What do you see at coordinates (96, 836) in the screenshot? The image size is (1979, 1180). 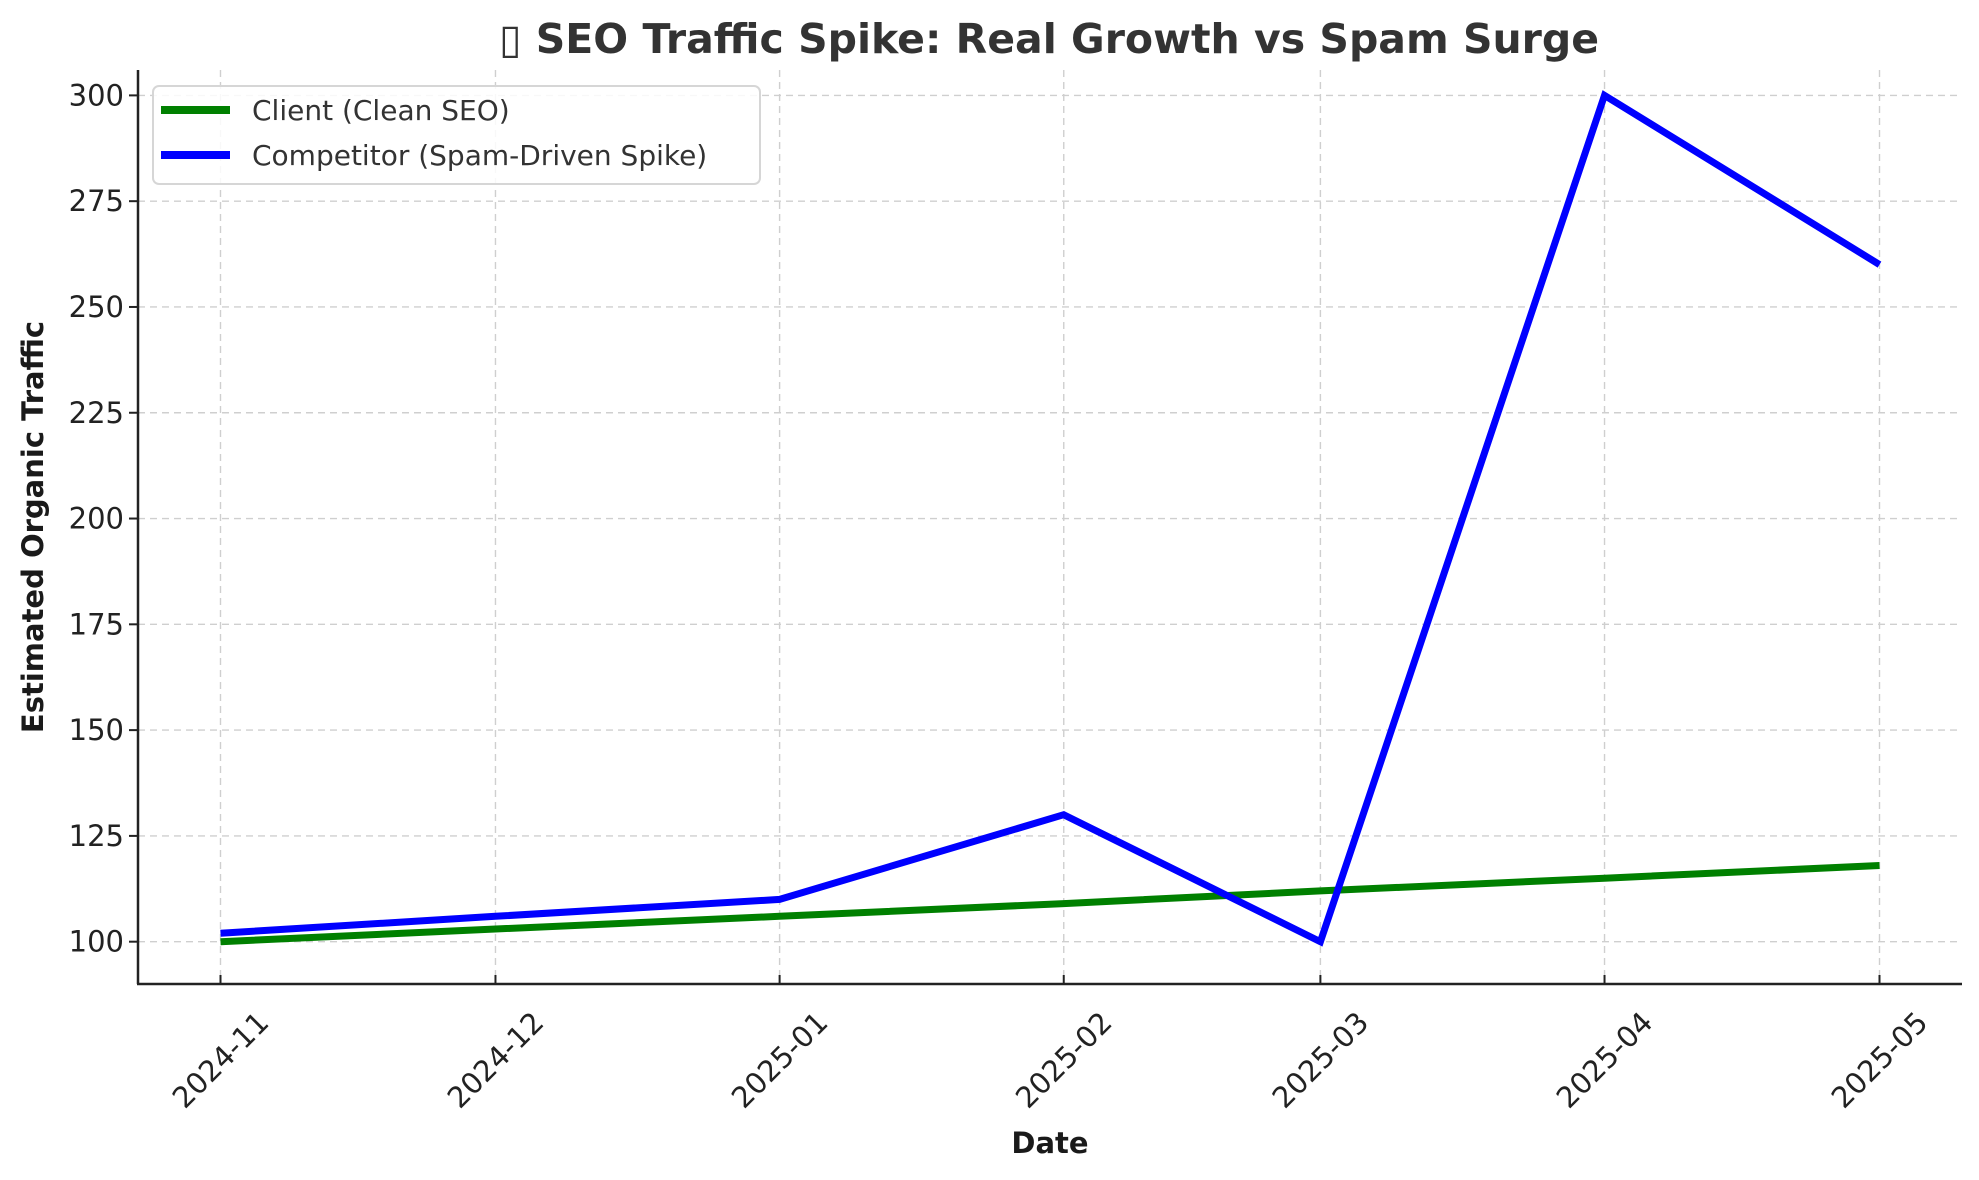 I see `y-tick-label: 125` at bounding box center [96, 836].